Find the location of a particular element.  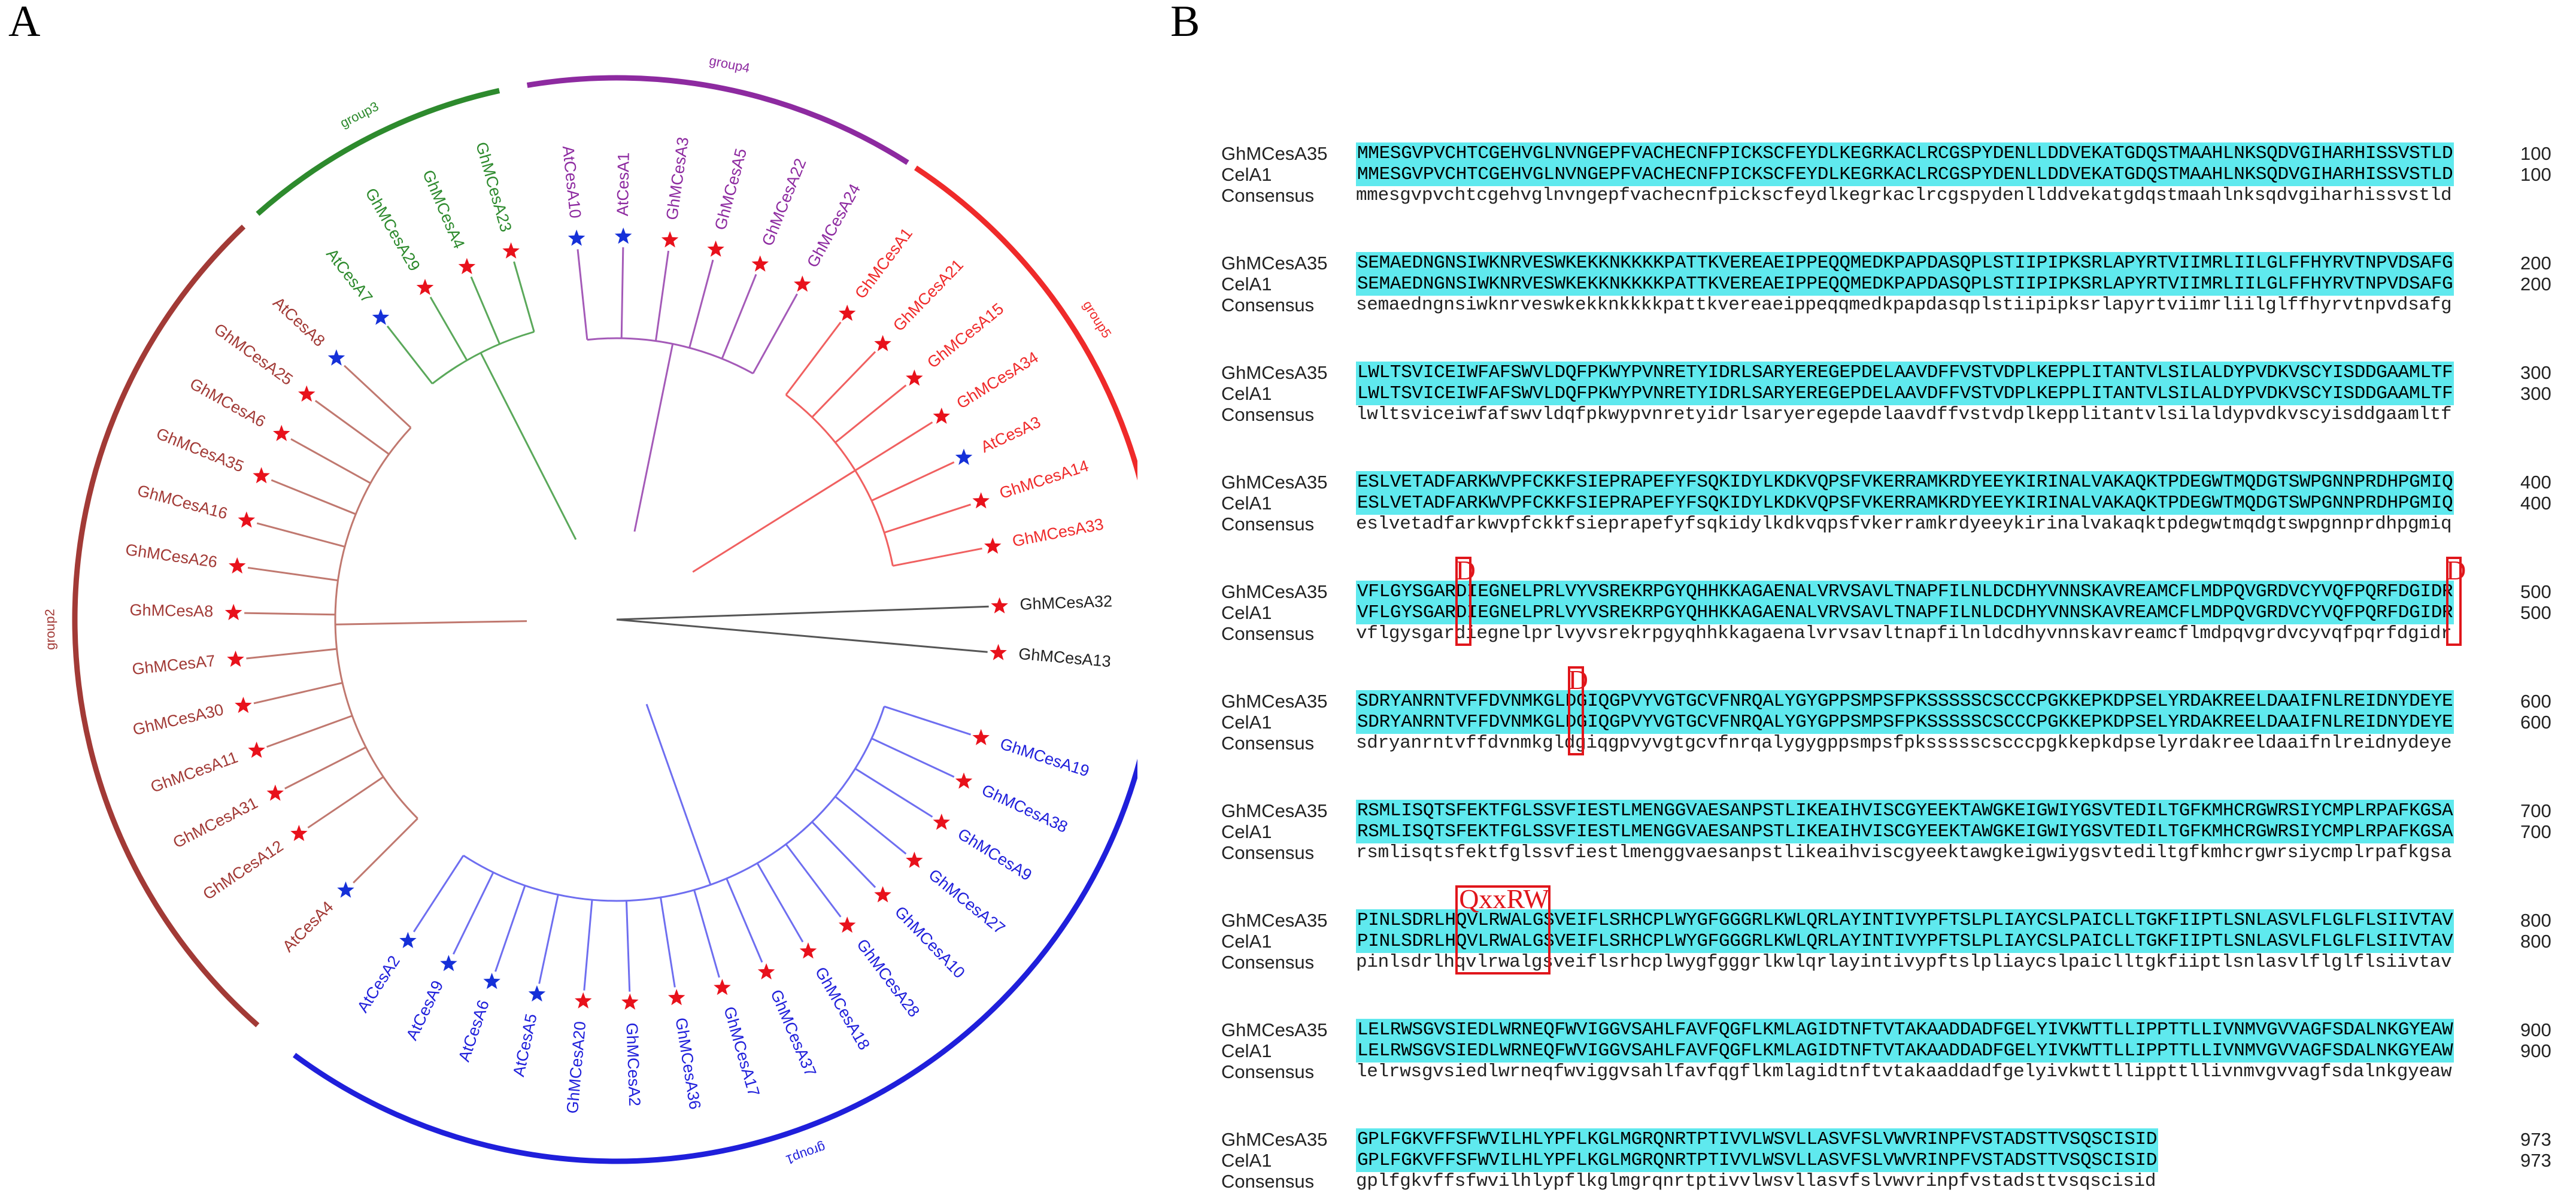

tree-leaf-label: GhMCesA33 is located at coordinates (1058, 532).